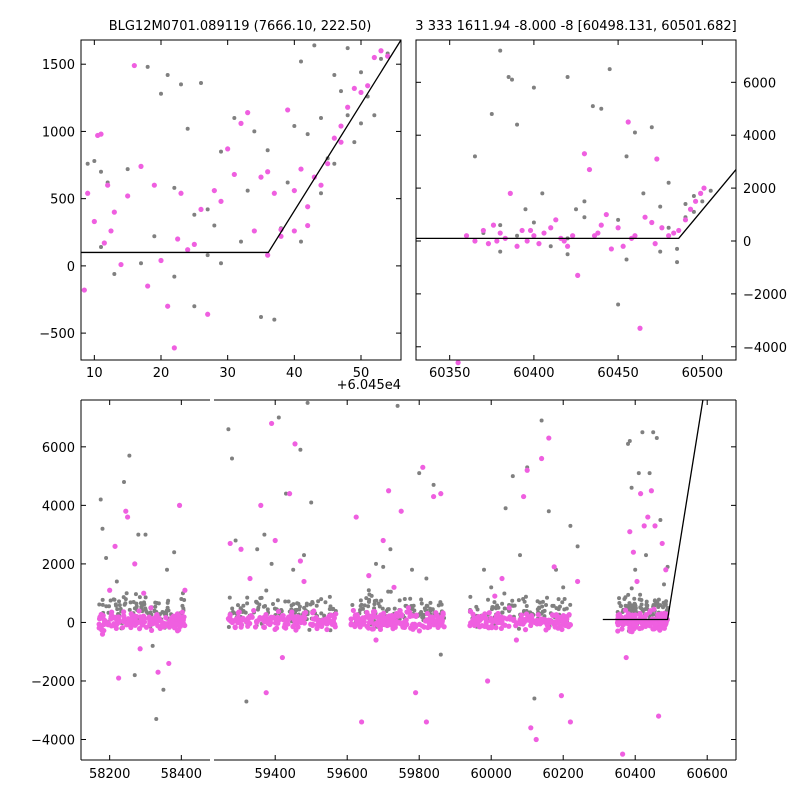  Describe the element at coordinates (747, 242) in the screenshot. I see `y-tick-label: 0` at that location.